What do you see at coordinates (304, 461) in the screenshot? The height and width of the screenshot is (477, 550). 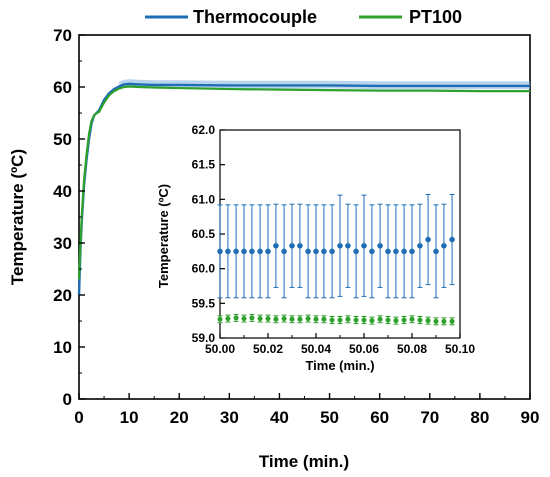 I see `main-x-axis-title: Time (min.)` at bounding box center [304, 461].